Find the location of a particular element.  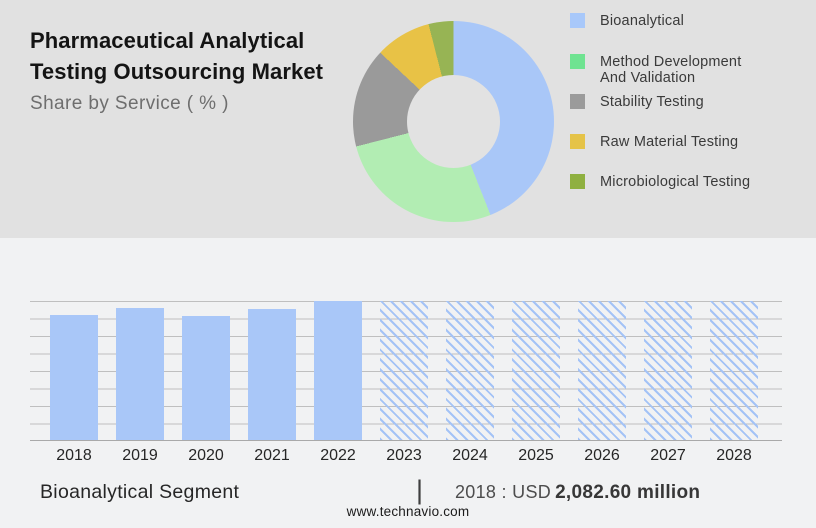

bar-2026-forecast is located at coordinates (602, 370).